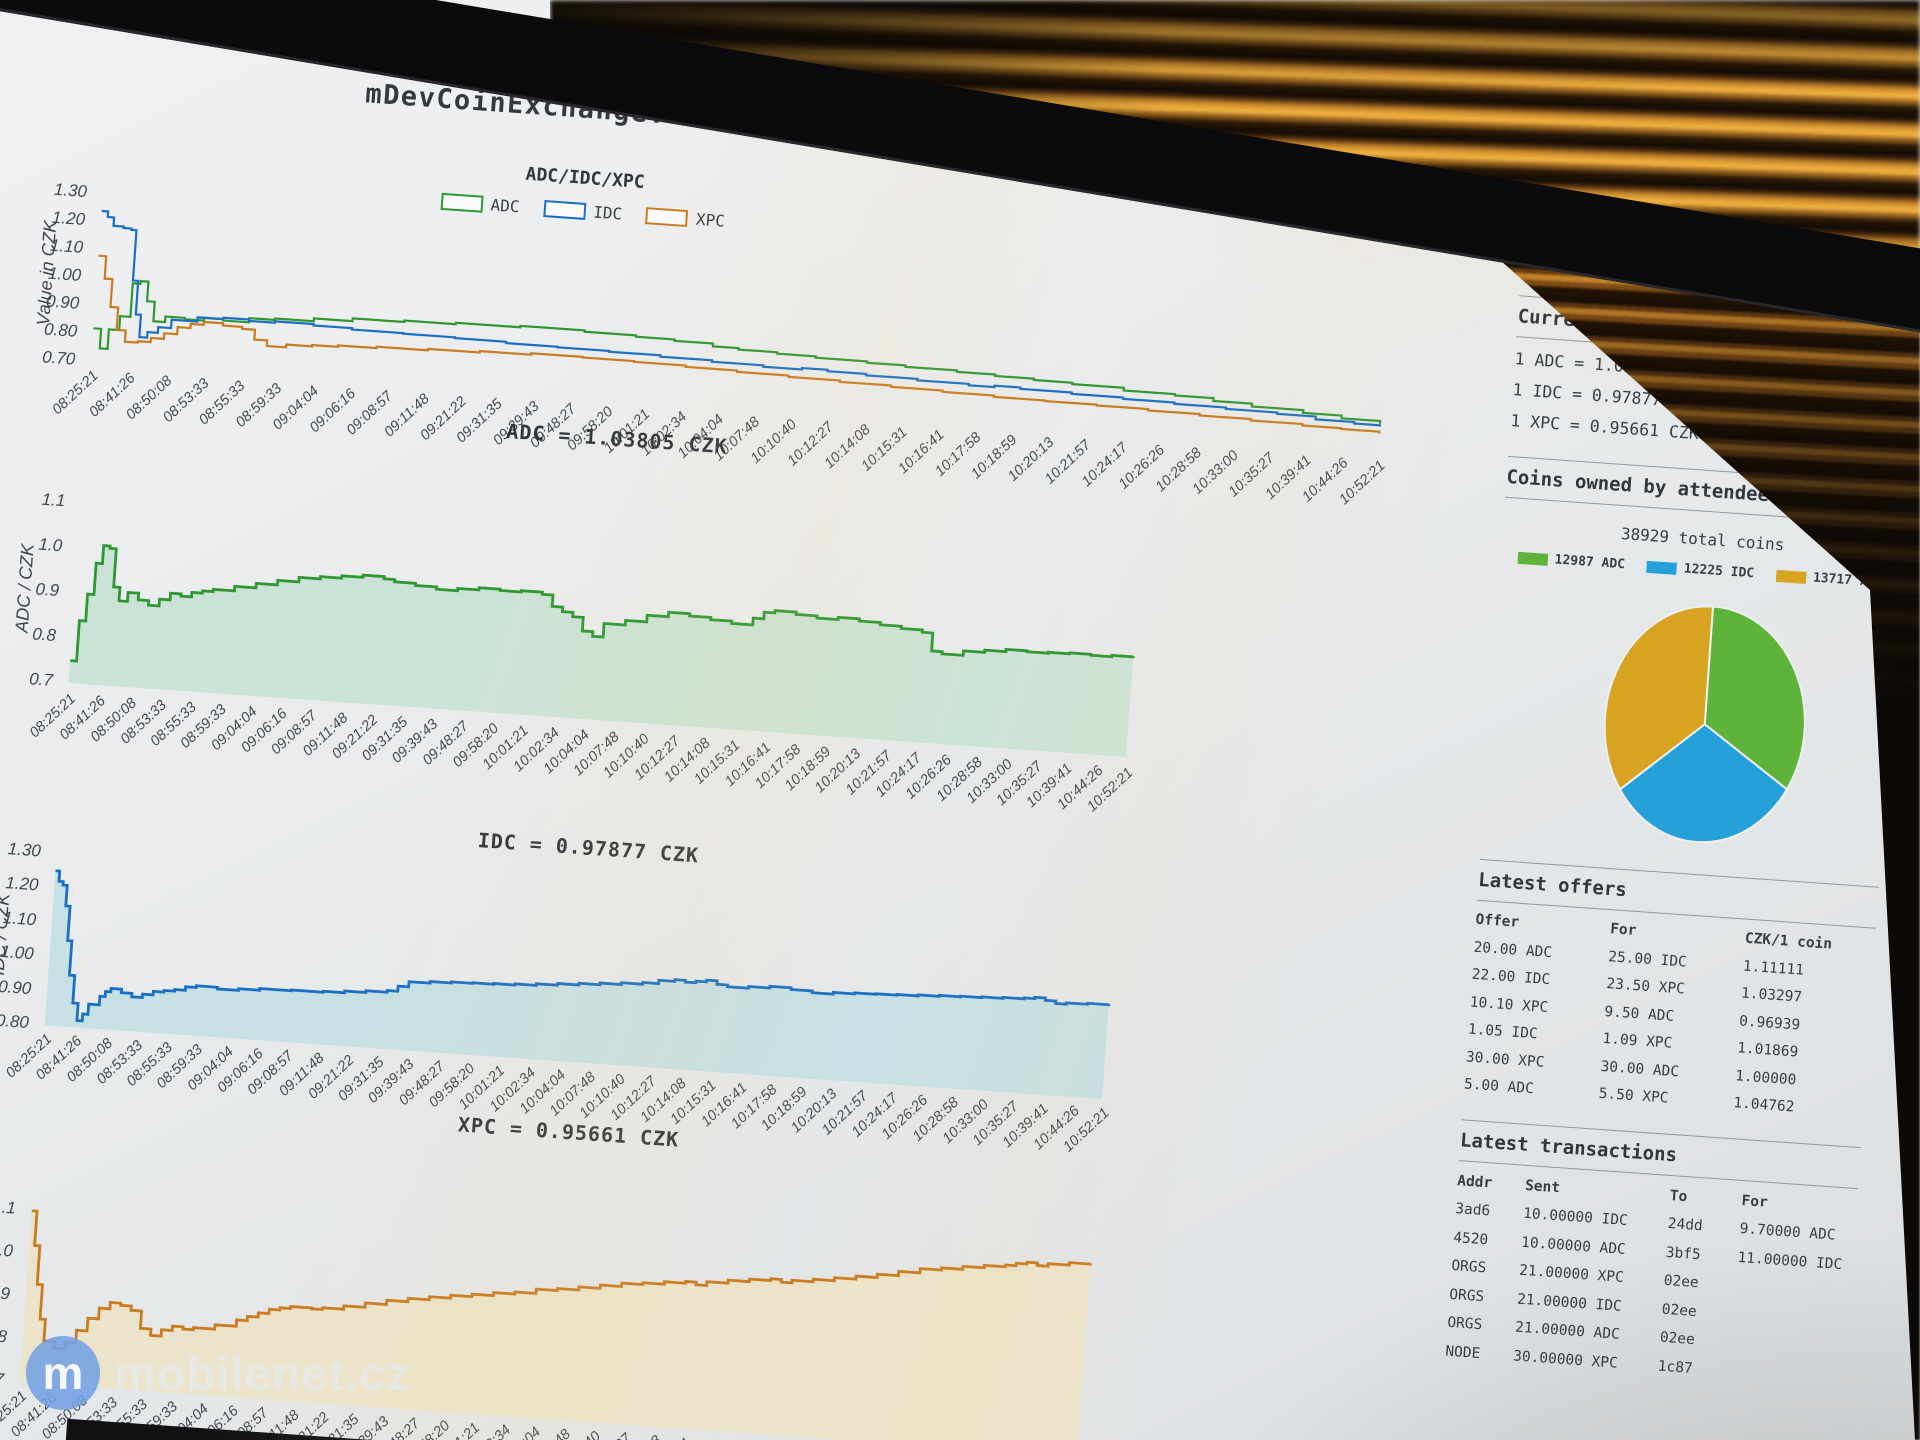  I want to click on watermark-text: mobilenet.cz, so click(262, 1373).